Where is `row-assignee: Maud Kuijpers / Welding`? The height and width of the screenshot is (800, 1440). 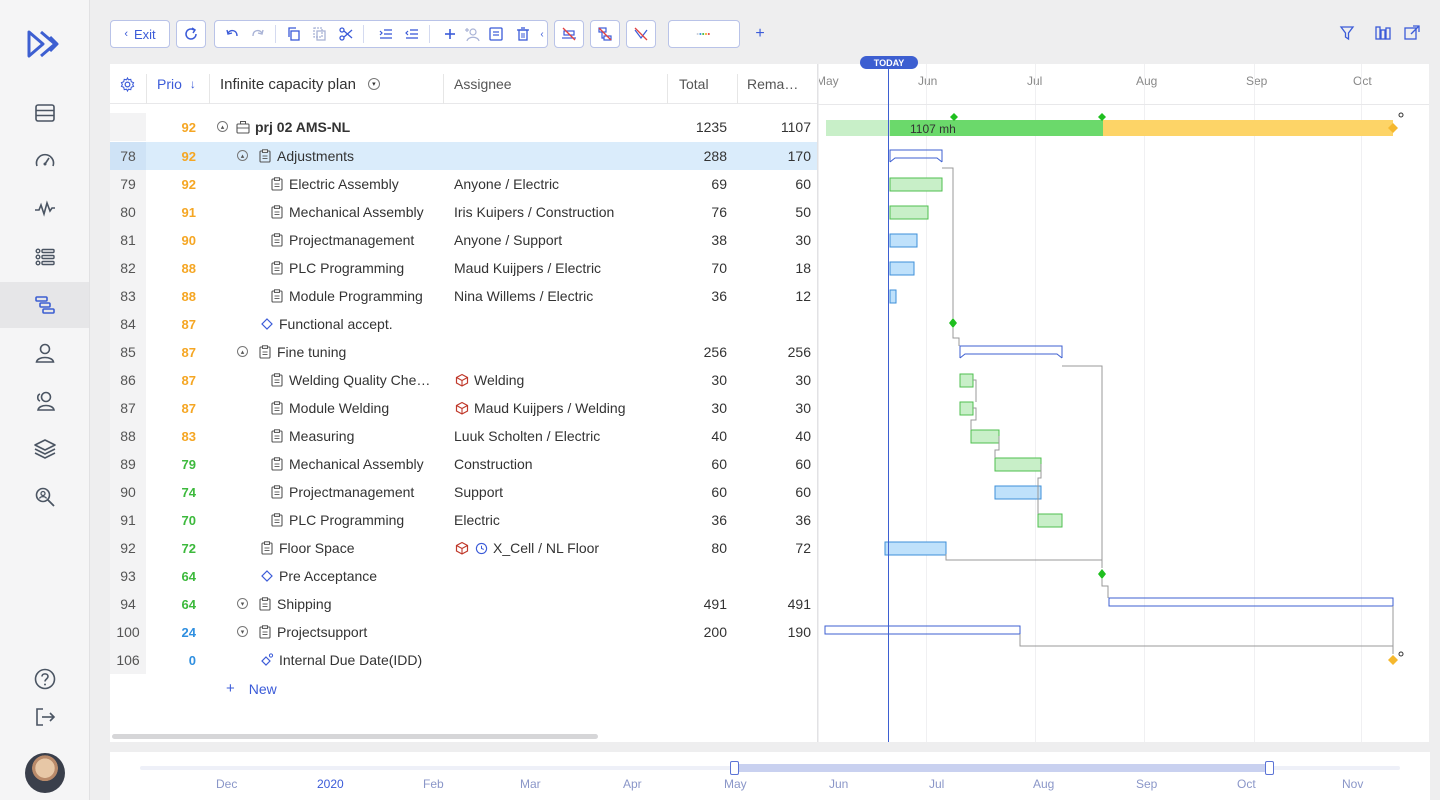 row-assignee: Maud Kuijpers / Welding is located at coordinates (550, 408).